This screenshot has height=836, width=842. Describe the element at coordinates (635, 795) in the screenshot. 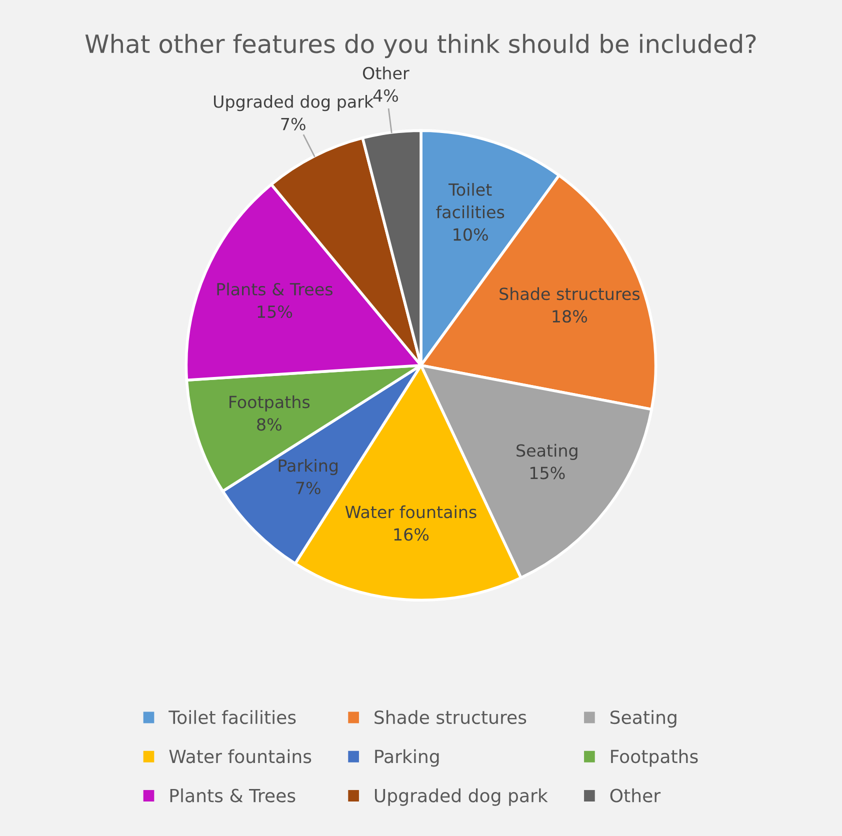

I see `legend-label: Other` at that location.